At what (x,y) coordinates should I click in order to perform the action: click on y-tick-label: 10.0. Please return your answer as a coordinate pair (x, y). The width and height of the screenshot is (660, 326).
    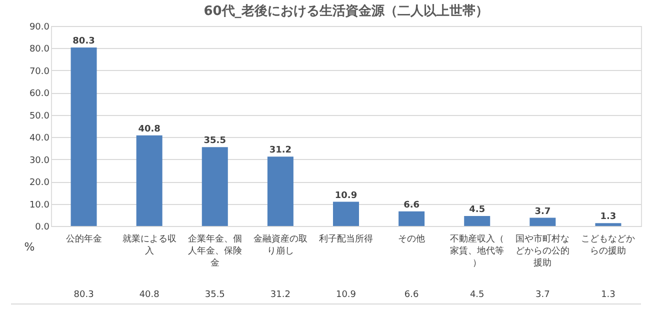
    Looking at the image, I should click on (39, 205).